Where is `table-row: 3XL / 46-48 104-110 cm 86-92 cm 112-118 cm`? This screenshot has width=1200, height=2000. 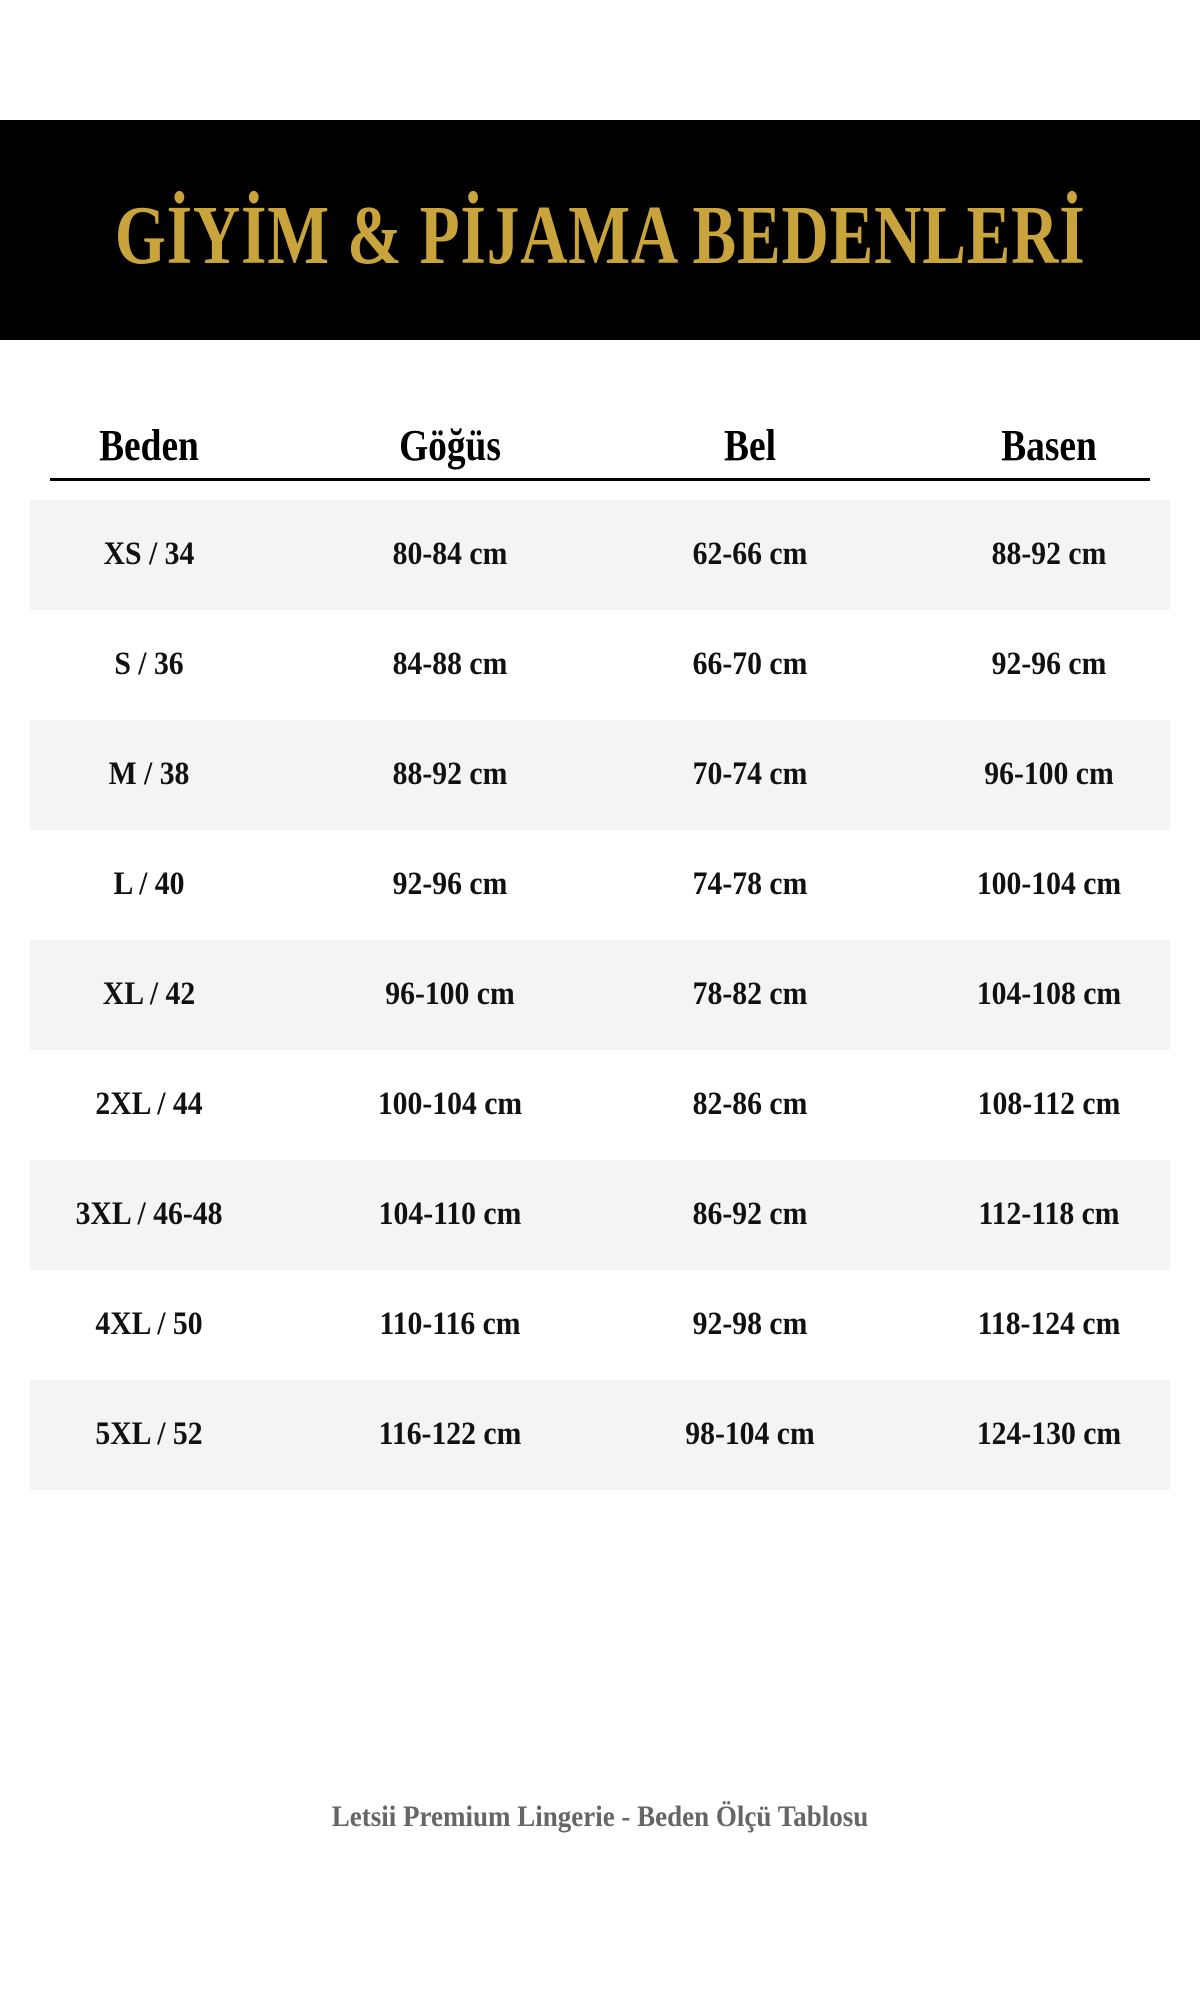 table-row: 3XL / 46-48 104-110 cm 86-92 cm 112-118 cm is located at coordinates (600, 1215).